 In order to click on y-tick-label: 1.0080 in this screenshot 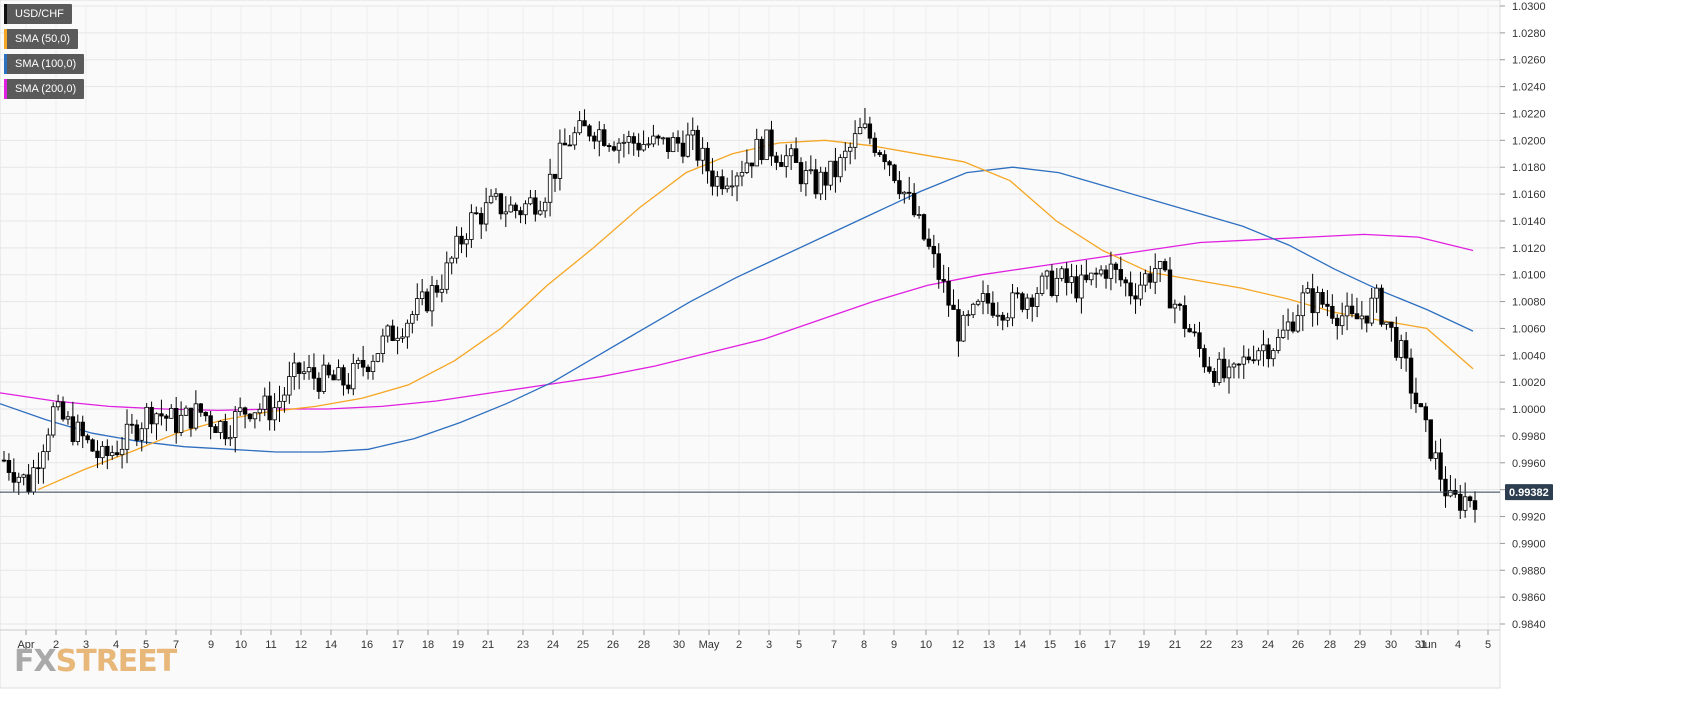, I will do `click(1529, 303)`.